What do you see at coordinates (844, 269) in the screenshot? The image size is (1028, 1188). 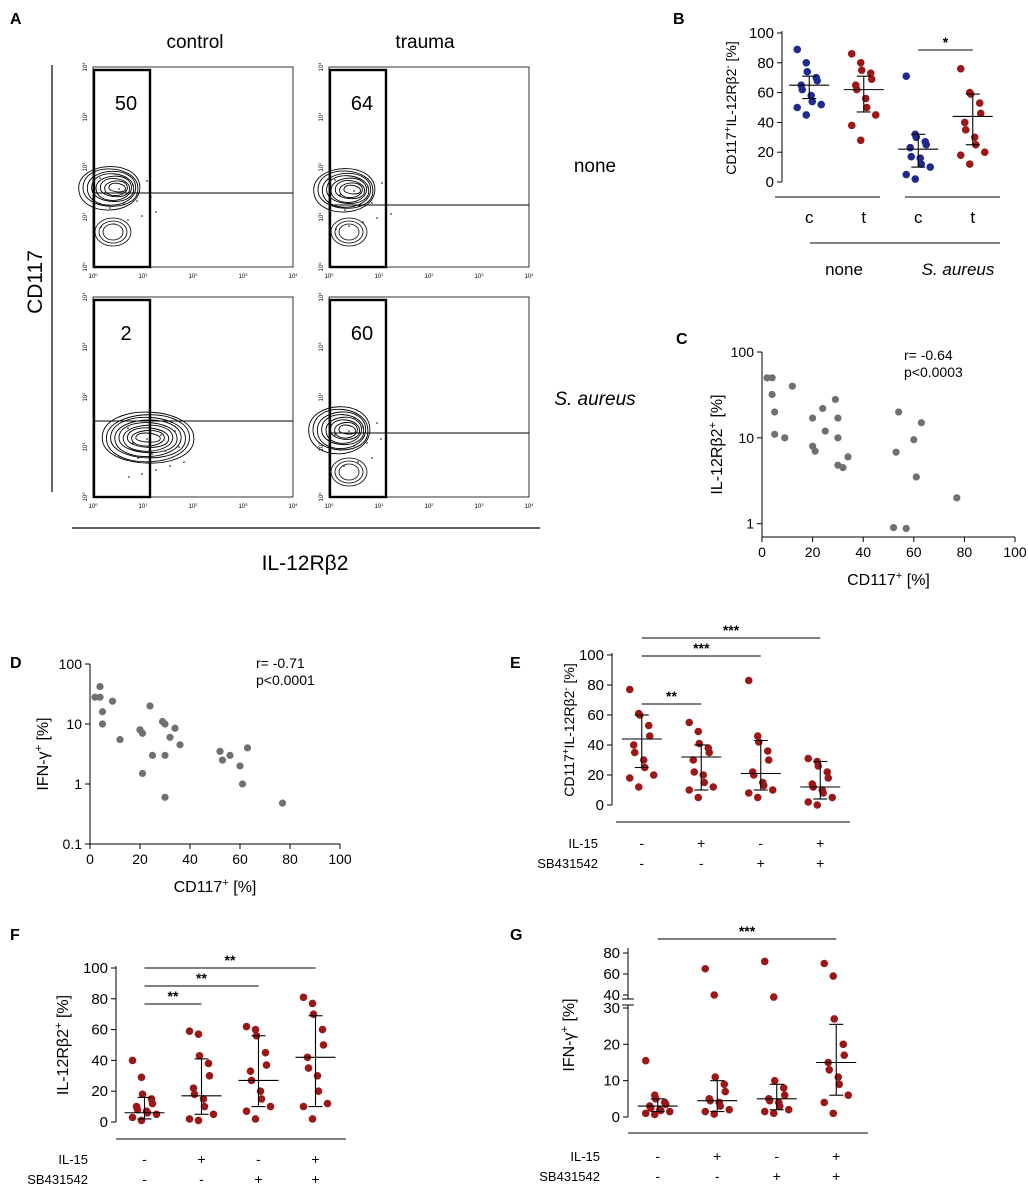 I see `group-label-none: none` at bounding box center [844, 269].